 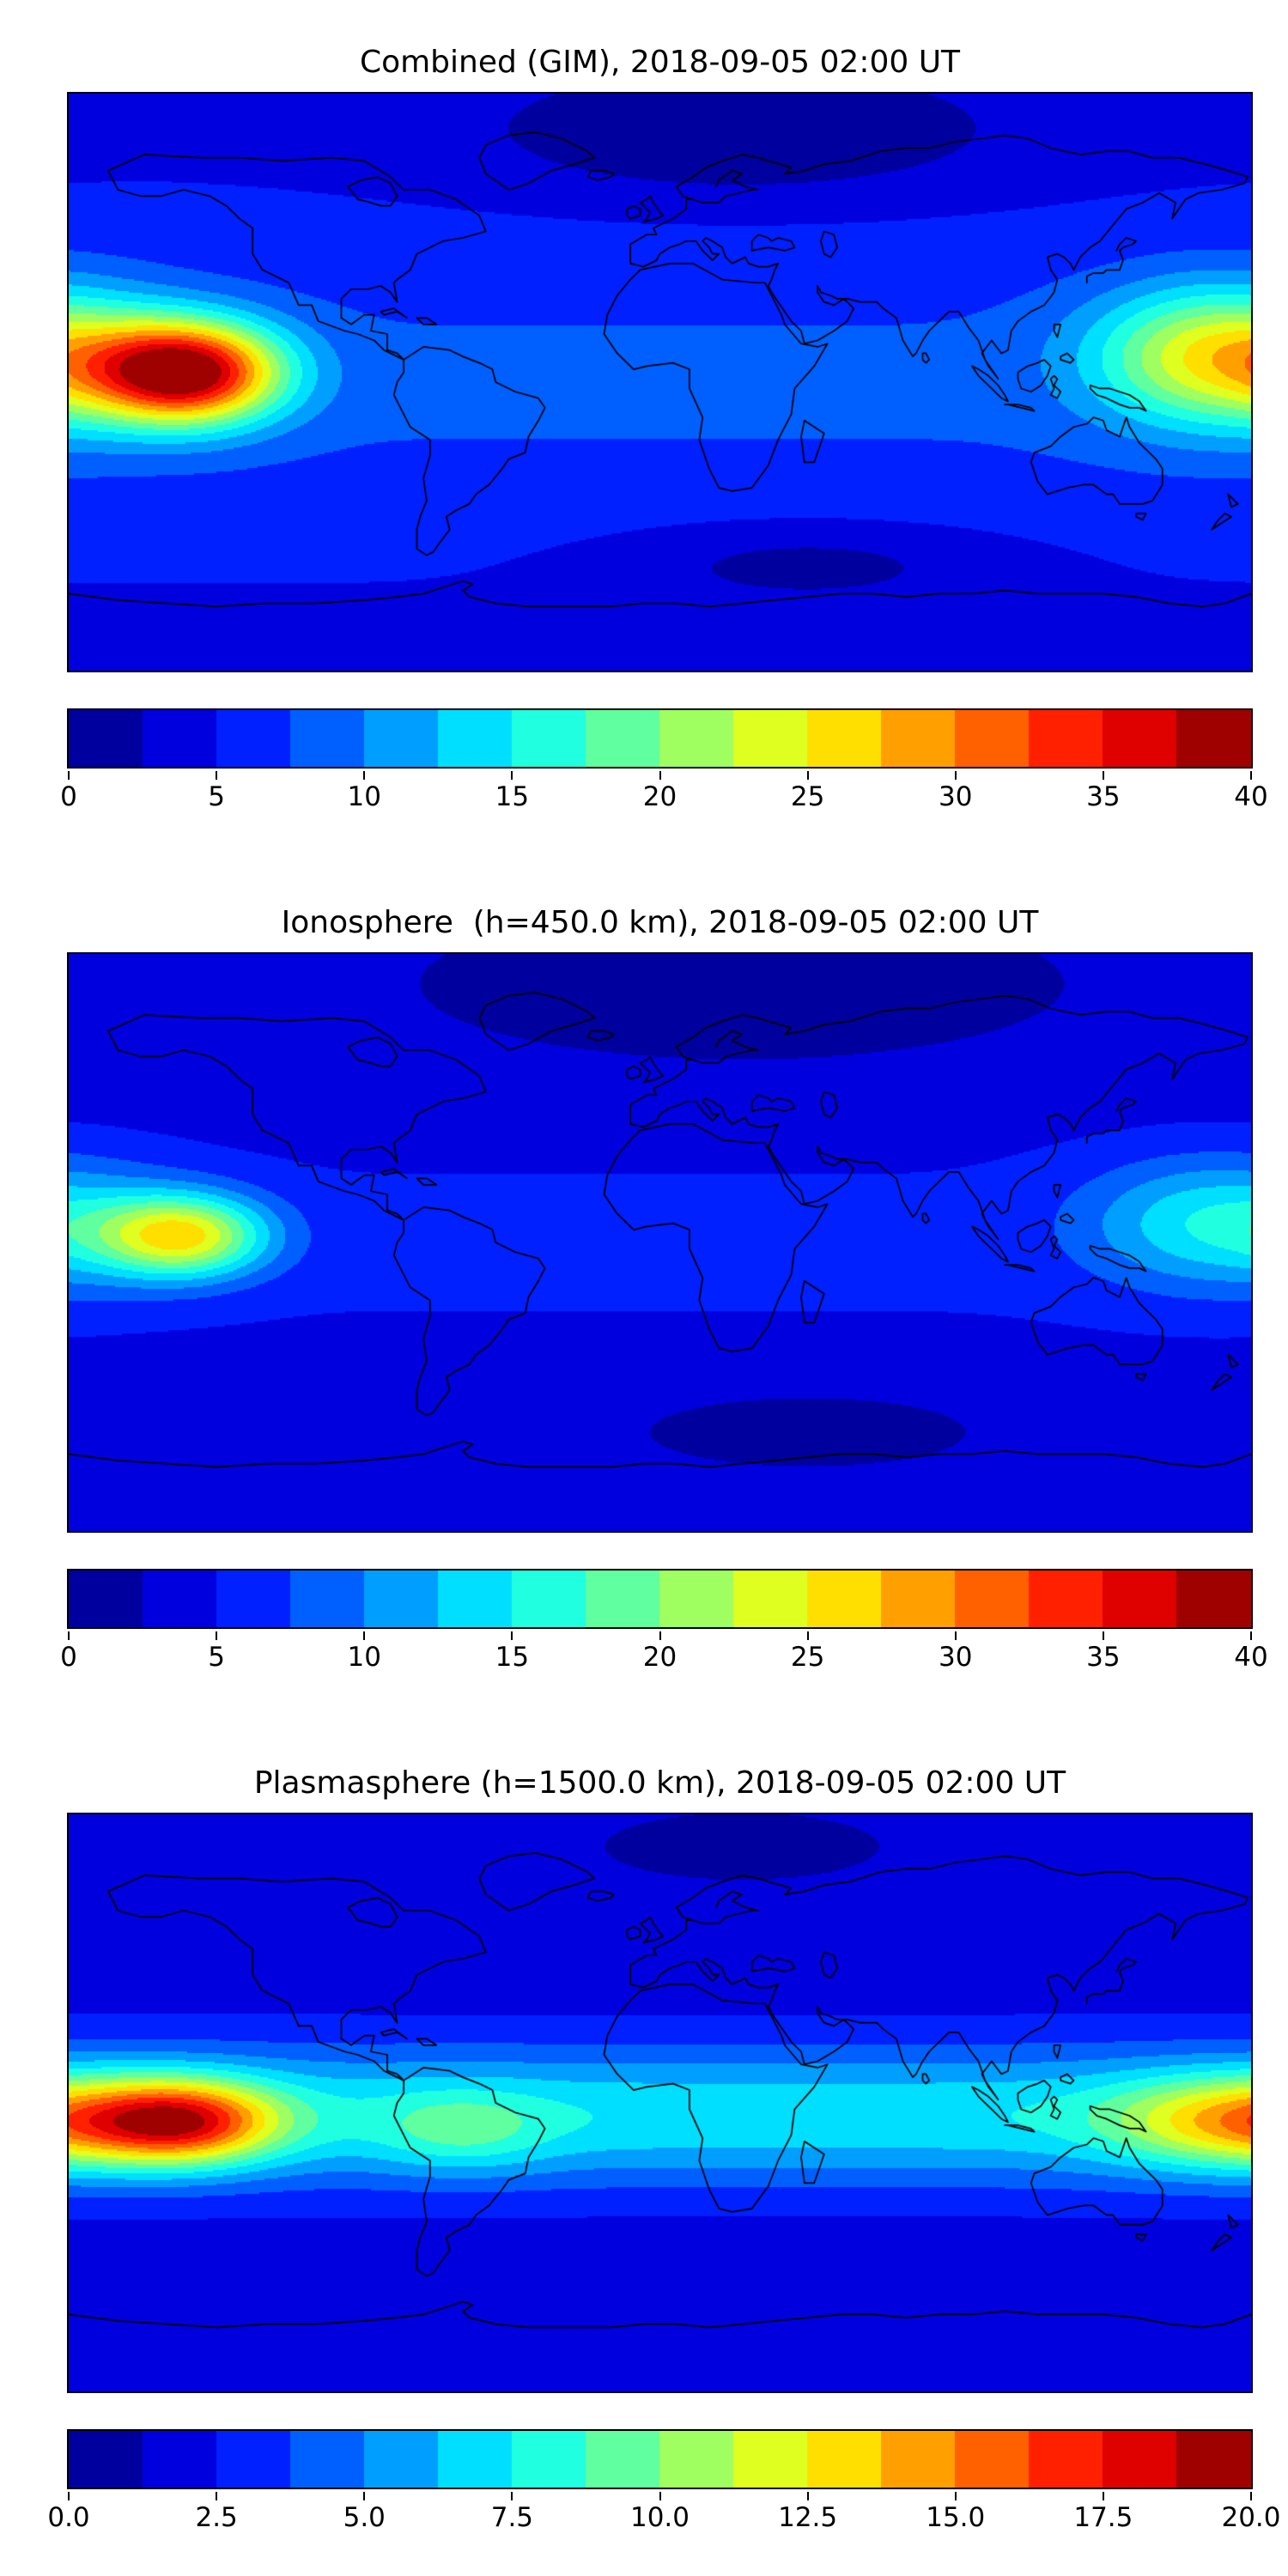 I want to click on colorbar-tick-label: 15.0, so click(x=956, y=2517).